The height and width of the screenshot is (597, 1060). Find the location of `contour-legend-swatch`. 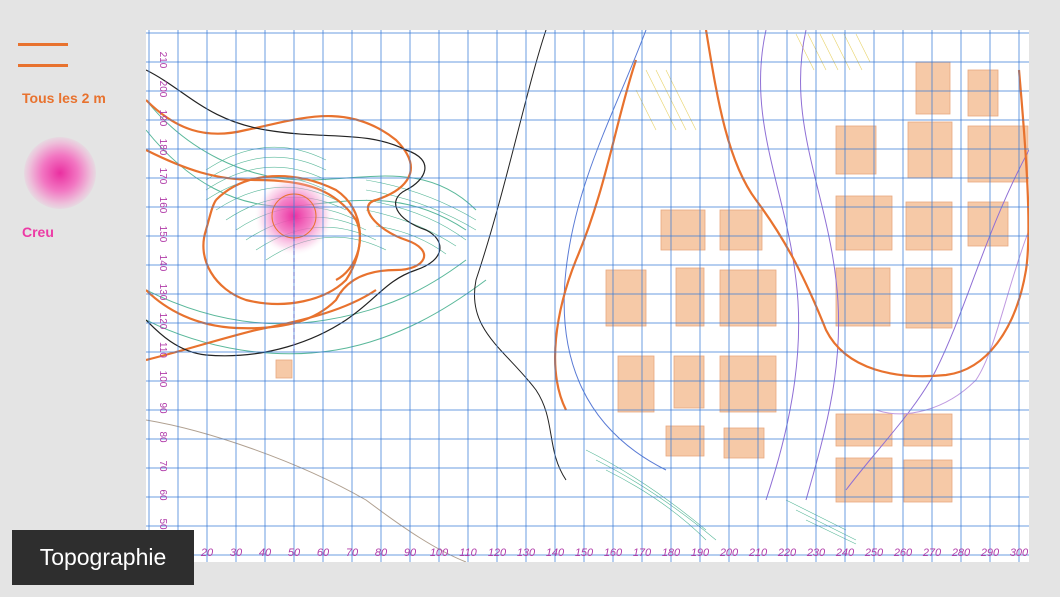

contour-legend-swatch is located at coordinates (44, 55).